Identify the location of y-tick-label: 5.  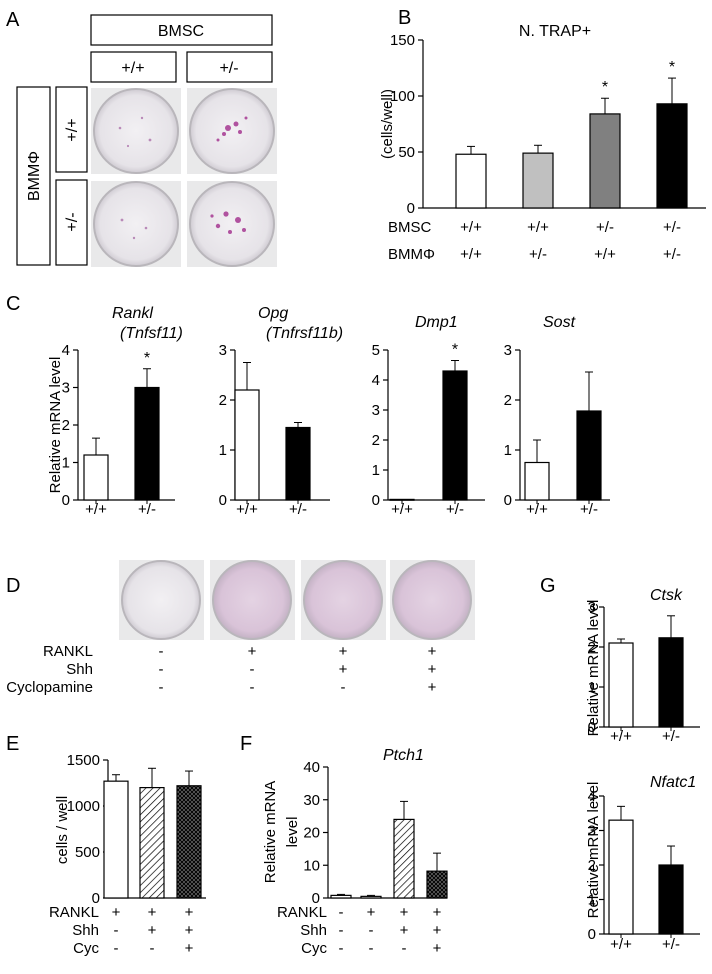
(376, 350).